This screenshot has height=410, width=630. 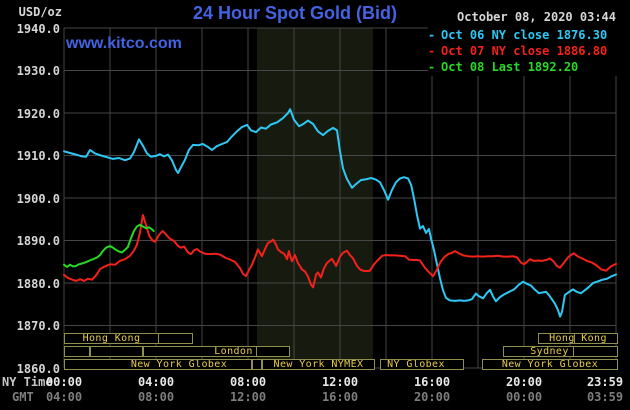 I want to click on x-tick-ny-2359: 23:59, so click(x=605, y=382).